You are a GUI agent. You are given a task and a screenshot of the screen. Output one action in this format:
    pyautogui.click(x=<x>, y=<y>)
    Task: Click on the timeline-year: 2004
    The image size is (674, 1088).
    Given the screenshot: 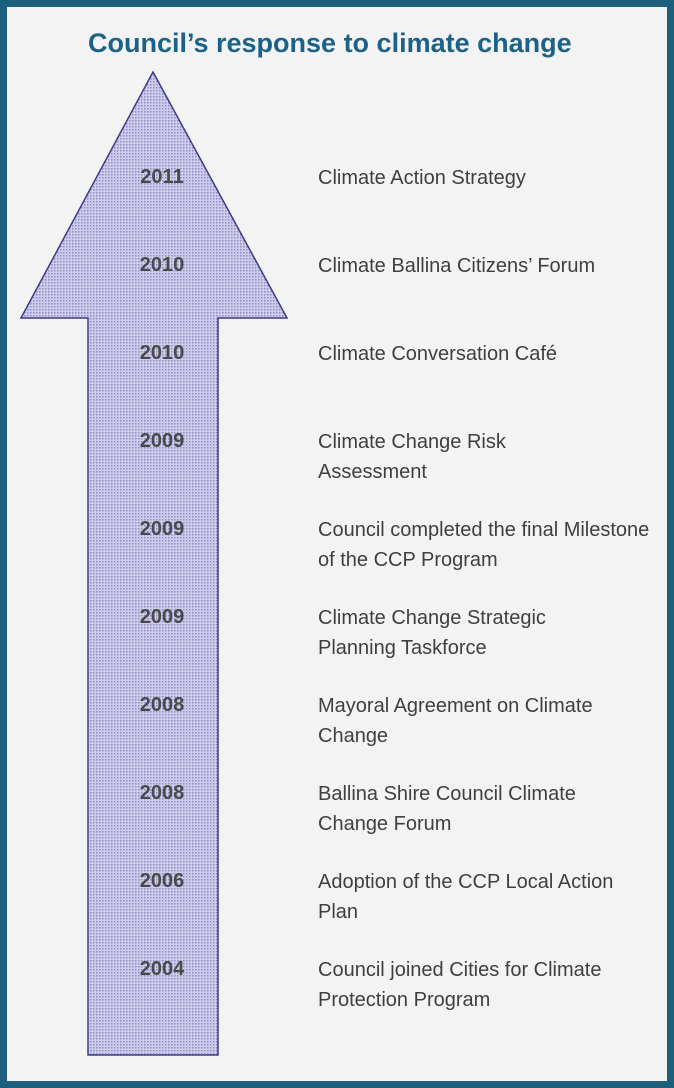 What is the action you would take?
    pyautogui.click(x=162, y=969)
    